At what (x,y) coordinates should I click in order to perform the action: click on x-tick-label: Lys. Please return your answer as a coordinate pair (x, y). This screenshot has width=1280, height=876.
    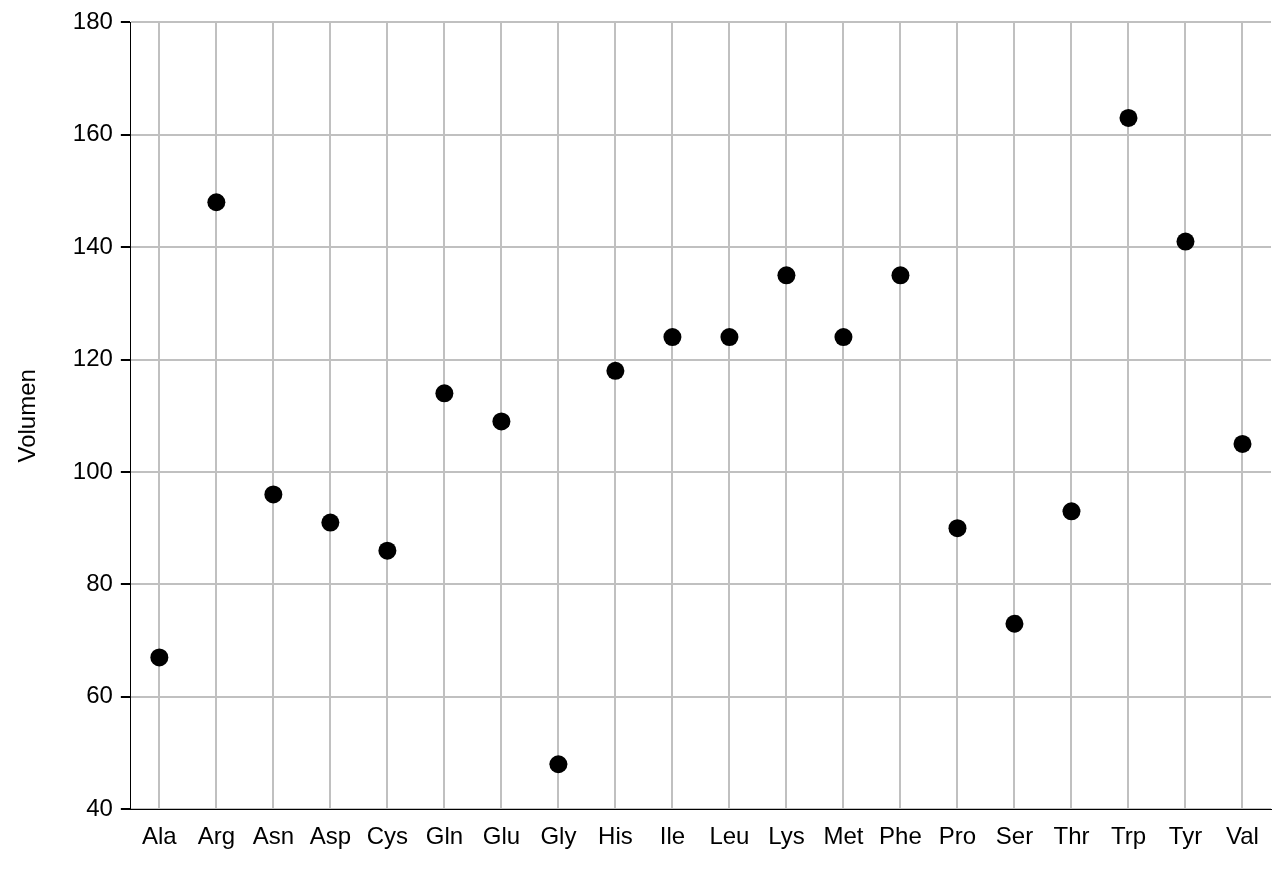
    Looking at the image, I should click on (786, 836).